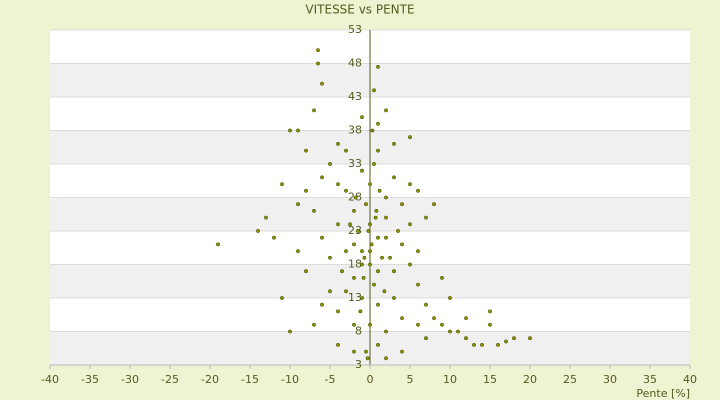 This screenshot has height=400, width=720. What do you see at coordinates (355, 297) in the screenshot?
I see `y-tick-label: 13` at bounding box center [355, 297].